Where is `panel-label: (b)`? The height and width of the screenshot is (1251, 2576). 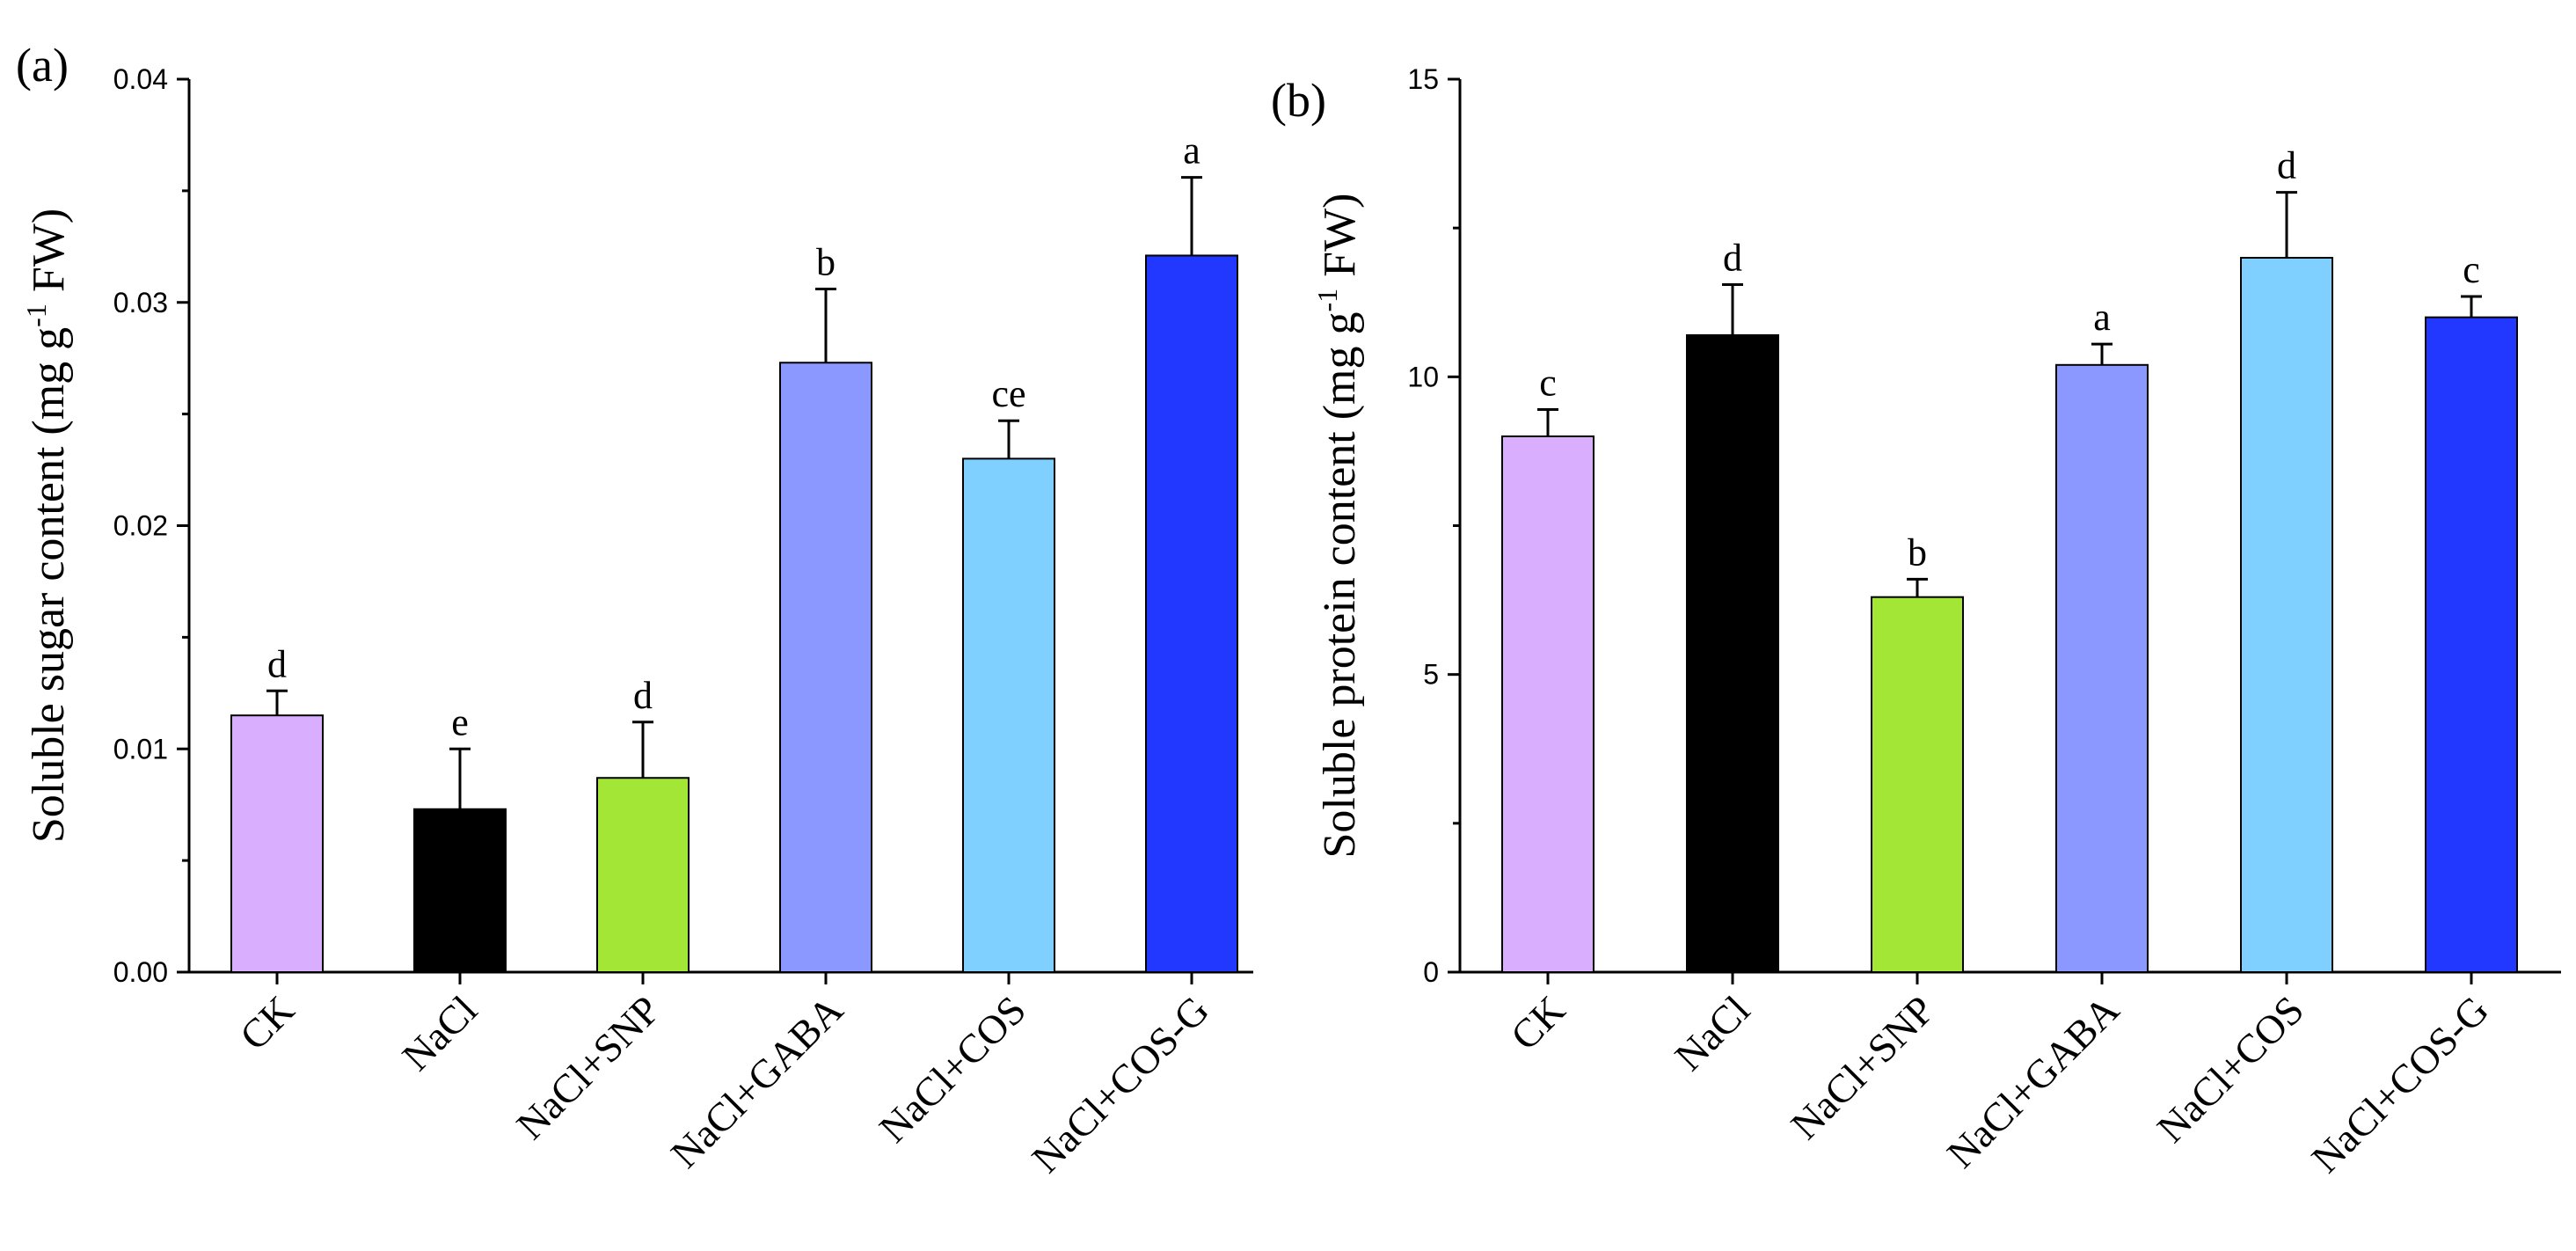
panel-label: (b) is located at coordinates (1298, 100).